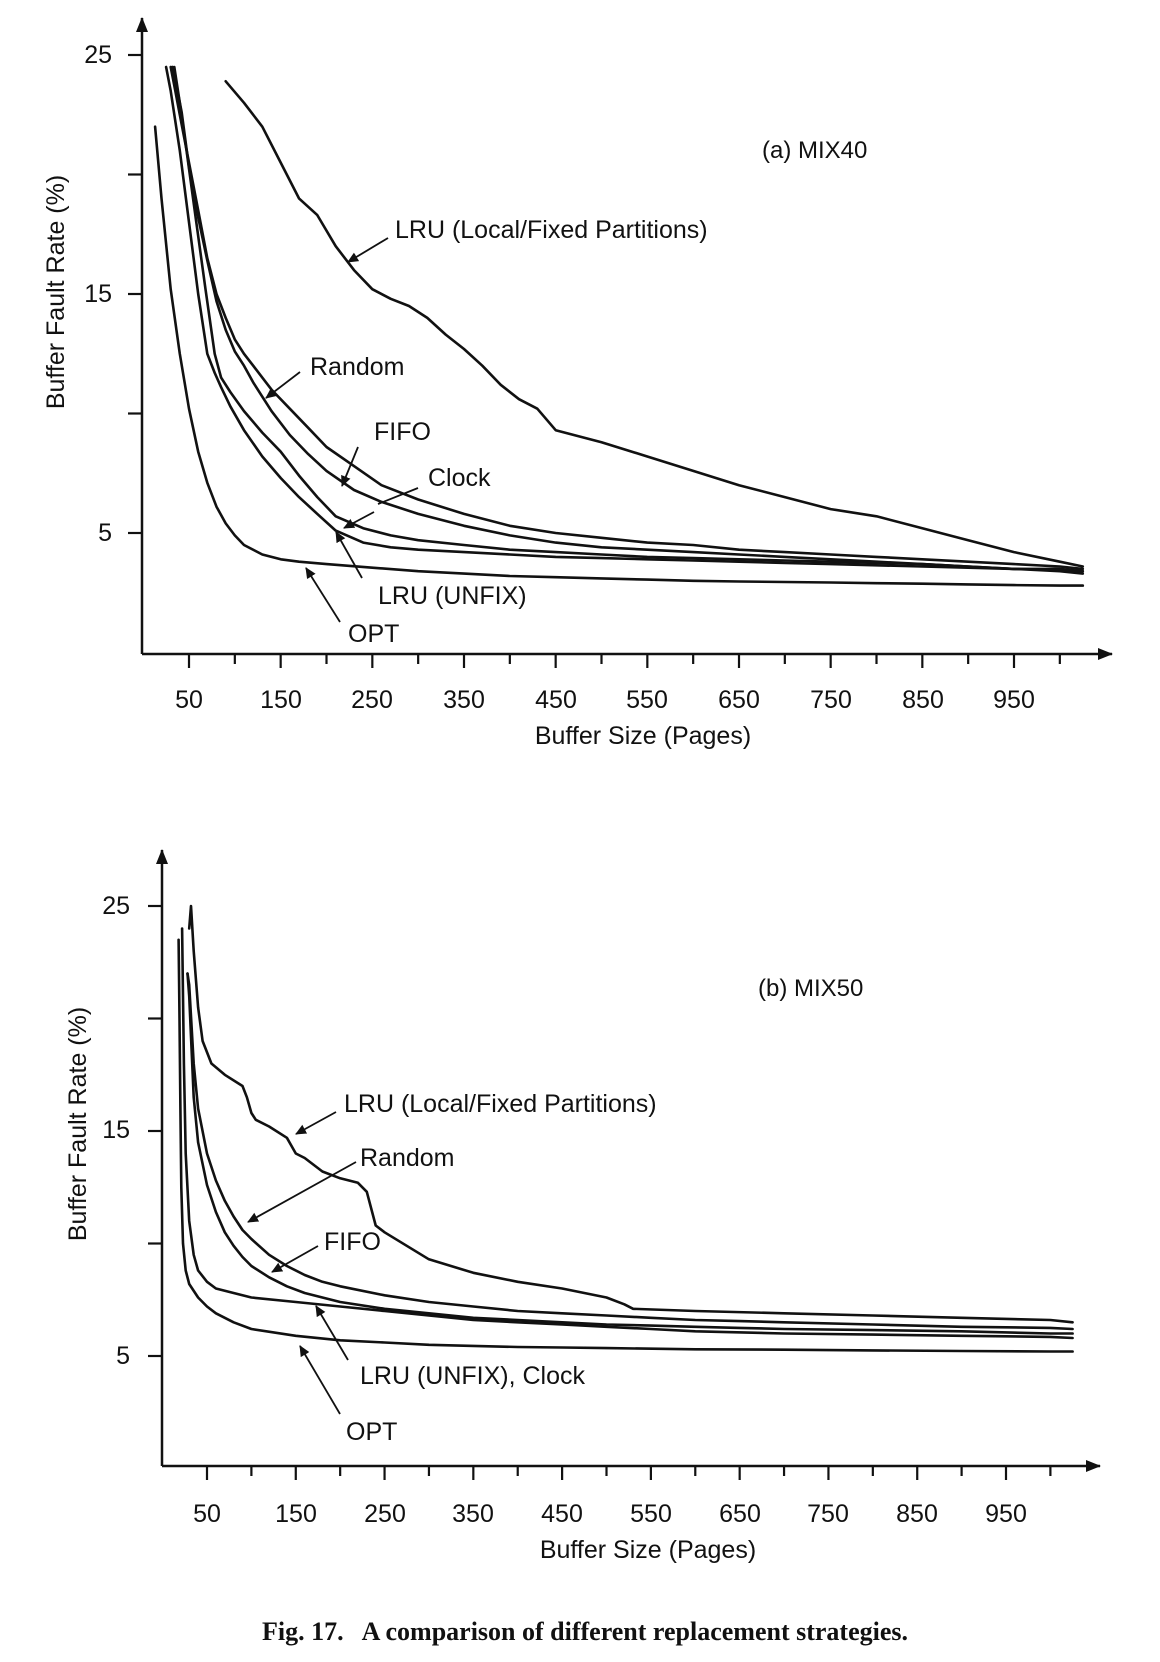 Image resolution: width=1160 pixels, height=1662 pixels. What do you see at coordinates (917, 1514) in the screenshot?
I see `b-xtick-850: 850` at bounding box center [917, 1514].